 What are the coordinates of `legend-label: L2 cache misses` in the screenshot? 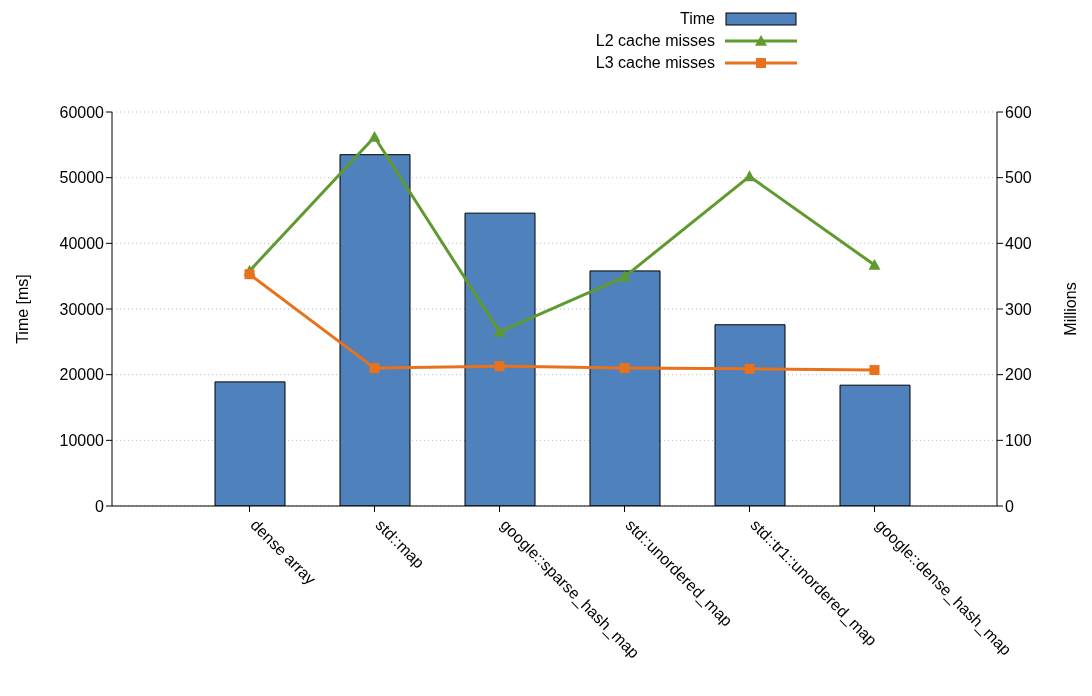 It's located at (654, 41).